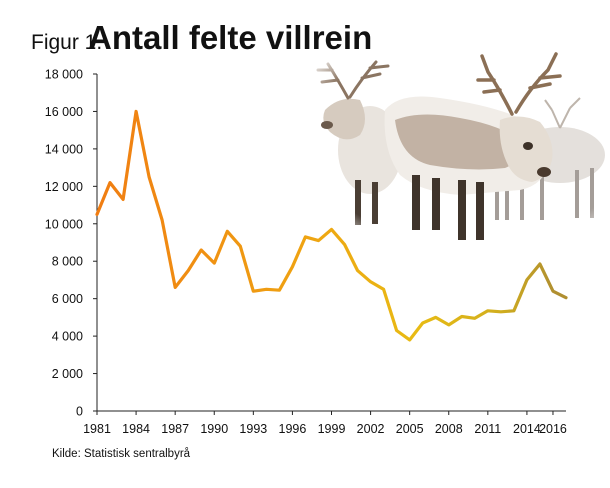 The image size is (610, 488). What do you see at coordinates (64, 224) in the screenshot?
I see `y-tick-label: 10 000` at bounding box center [64, 224].